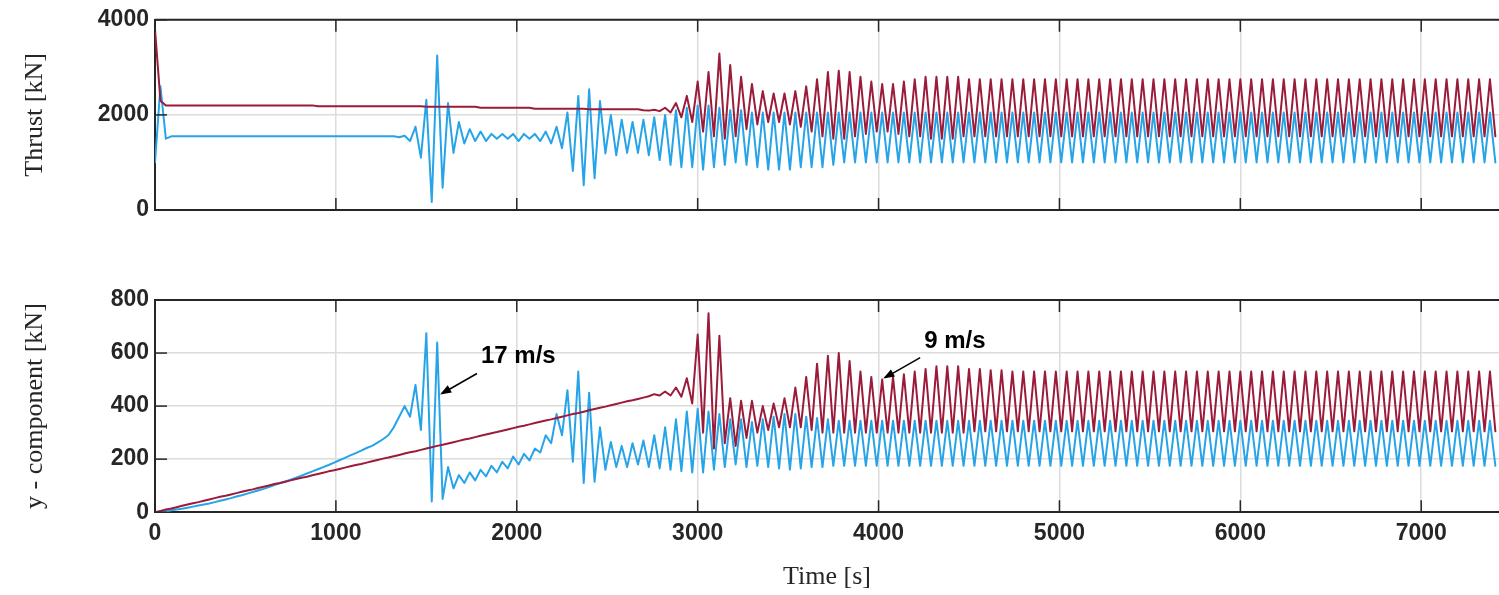 The image size is (1499, 595). What do you see at coordinates (1059, 532) in the screenshot?
I see `x-tick-label: 5000` at bounding box center [1059, 532].